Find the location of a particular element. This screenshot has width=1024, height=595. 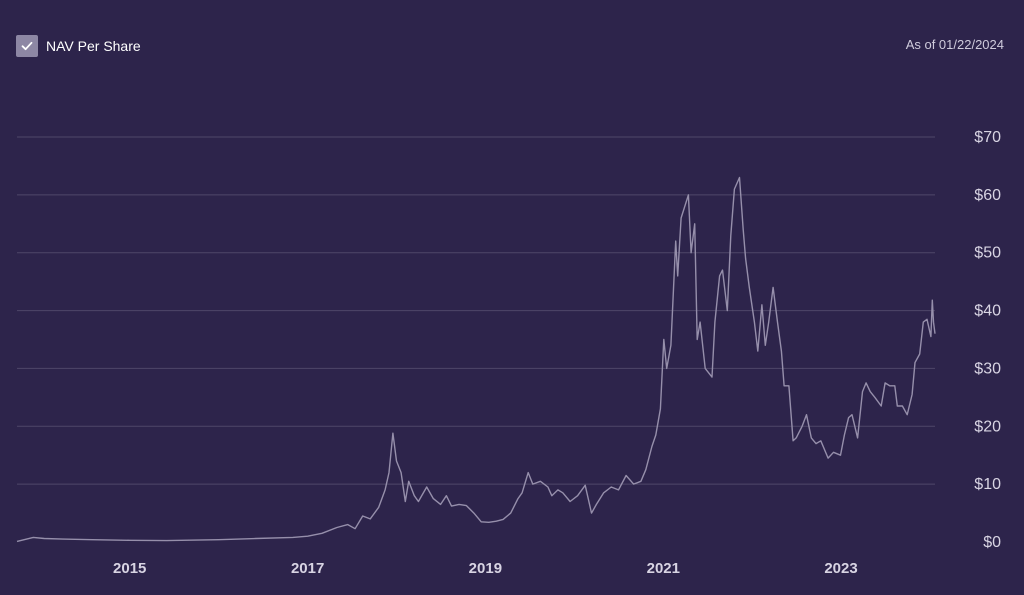

y-tick-label: $30 is located at coordinates (987, 368).